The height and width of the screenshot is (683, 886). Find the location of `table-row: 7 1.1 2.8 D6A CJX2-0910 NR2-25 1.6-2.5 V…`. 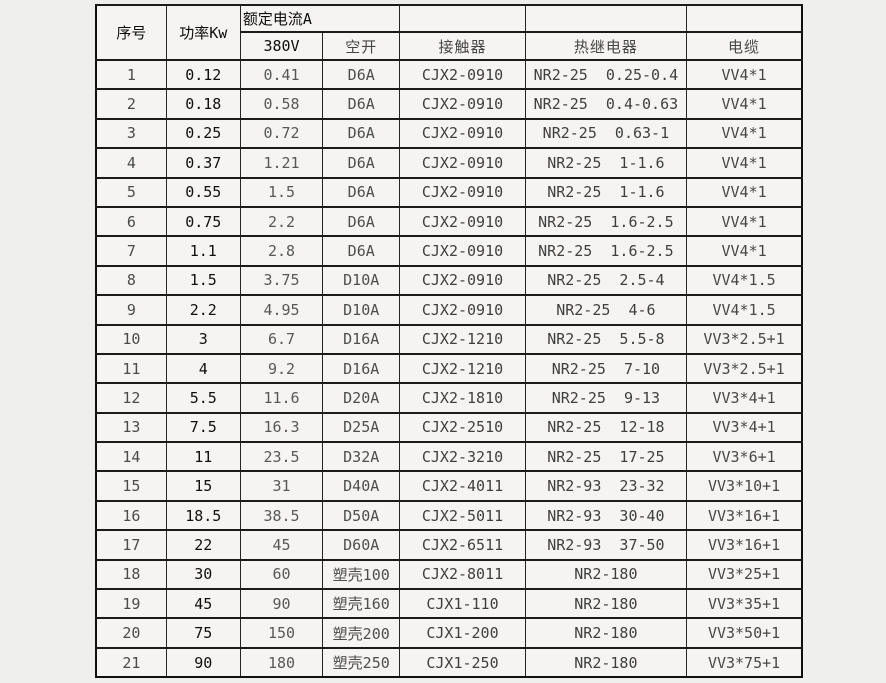

table-row: 7 1.1 2.8 D6A CJX2-0910 NR2-25 1.6-2.5 V… is located at coordinates (448, 250).